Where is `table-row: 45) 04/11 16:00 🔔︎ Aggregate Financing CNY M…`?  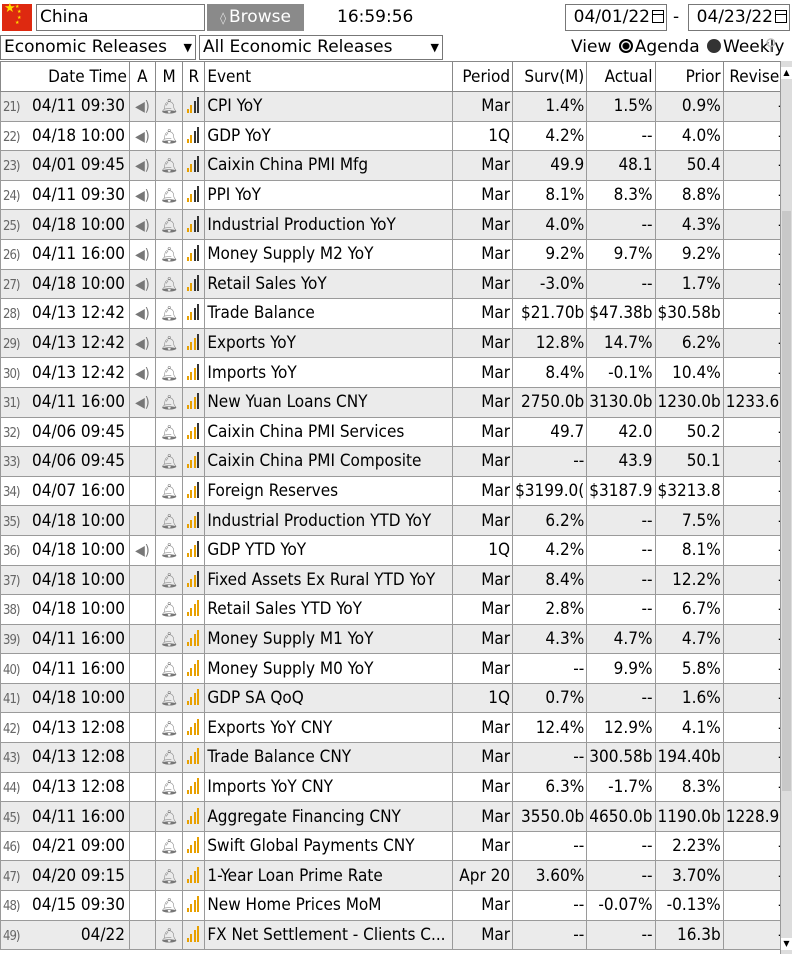 table-row: 45) 04/11 16:00 🔔︎ Aggregate Financing CNY M… is located at coordinates (396, 816).